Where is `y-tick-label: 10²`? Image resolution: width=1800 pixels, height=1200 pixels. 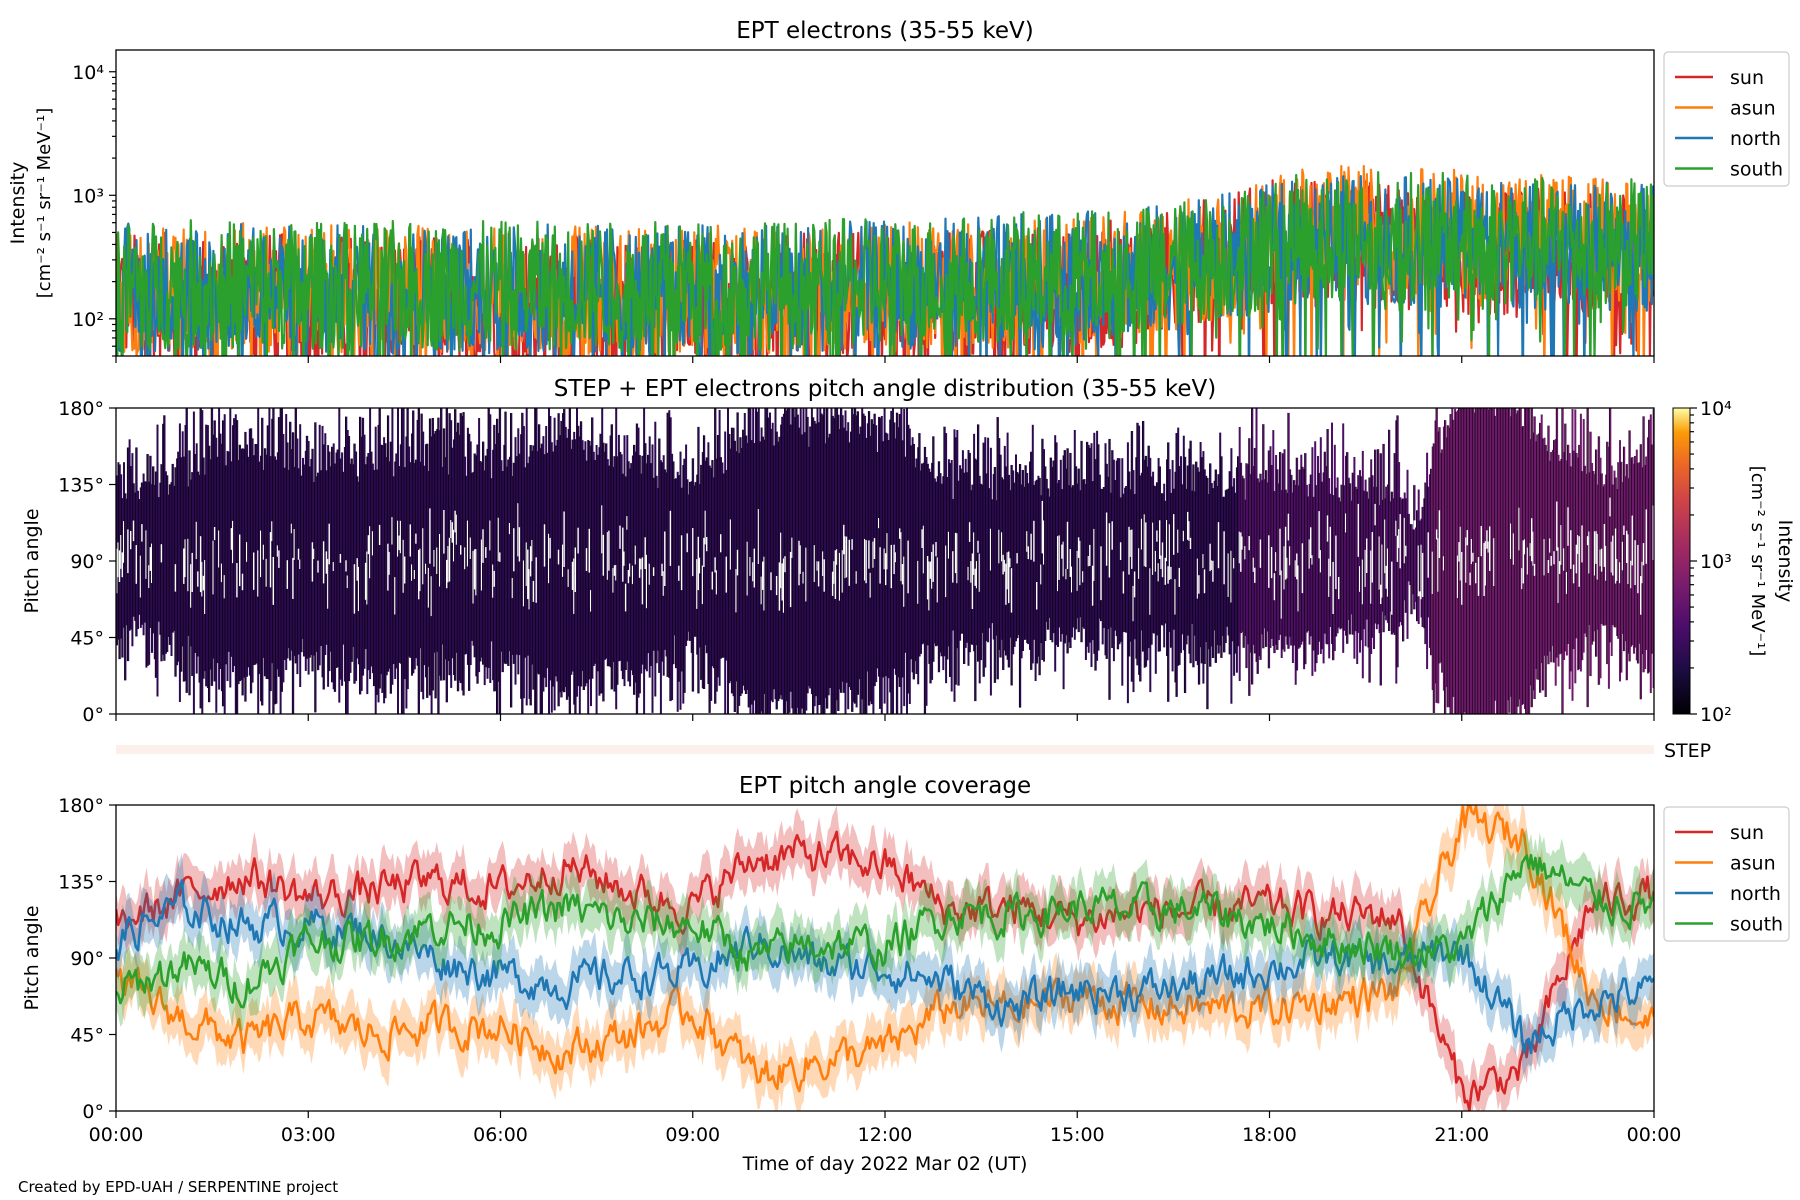 y-tick-label: 10² is located at coordinates (88, 320).